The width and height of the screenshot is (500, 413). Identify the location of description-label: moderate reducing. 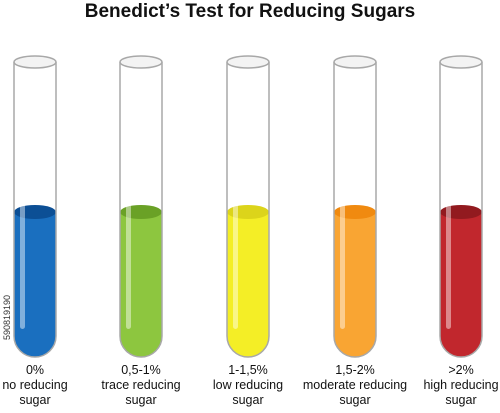
(355, 385).